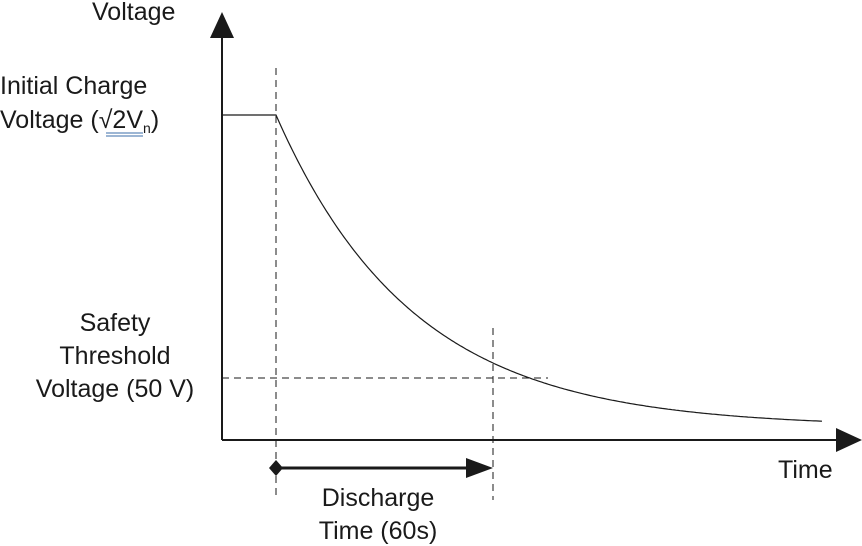 The height and width of the screenshot is (546, 862). What do you see at coordinates (147, 128) in the screenshot?
I see `initial-voltage-subscript: n` at bounding box center [147, 128].